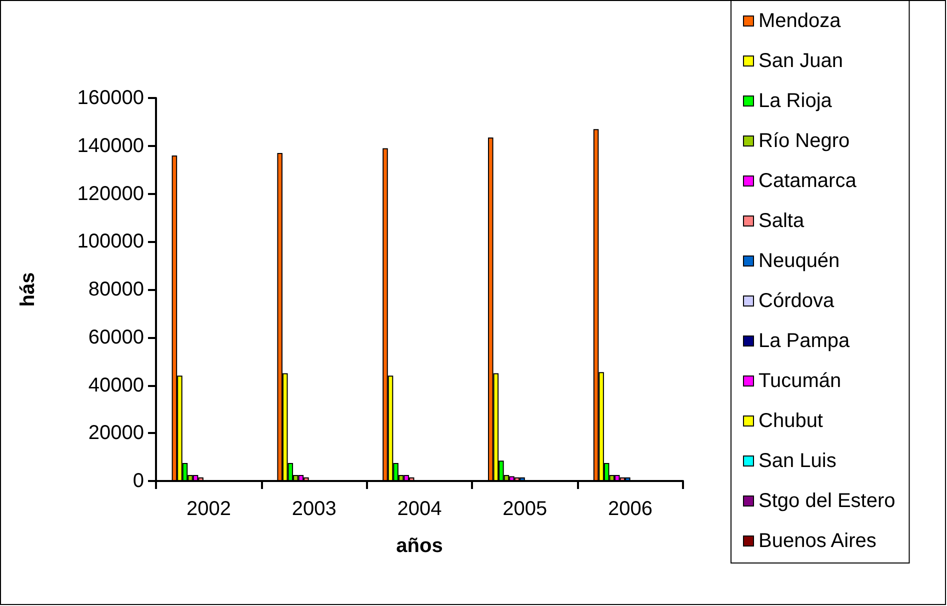  Describe the element at coordinates (804, 341) in the screenshot. I see `legend-label: La Pampa` at that location.